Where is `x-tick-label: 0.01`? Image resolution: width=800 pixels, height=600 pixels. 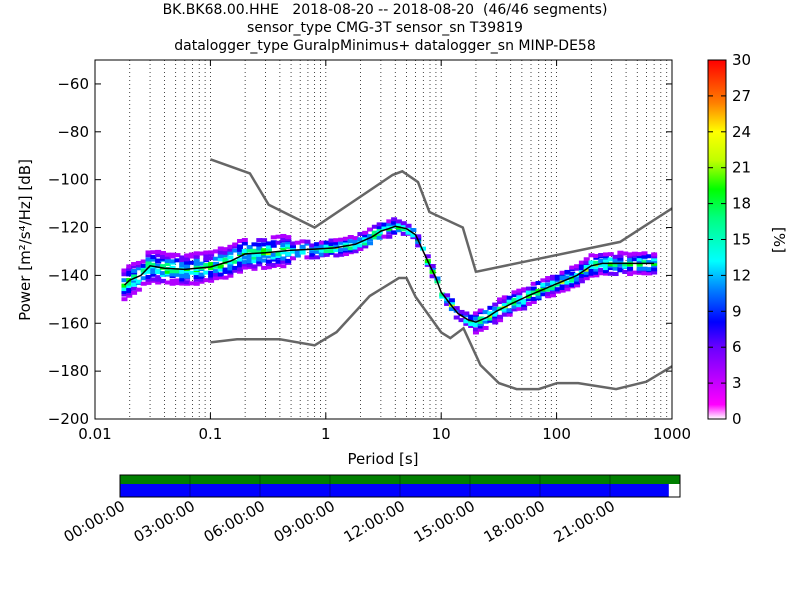 x-tick-label: 0.01 is located at coordinates (94, 434).